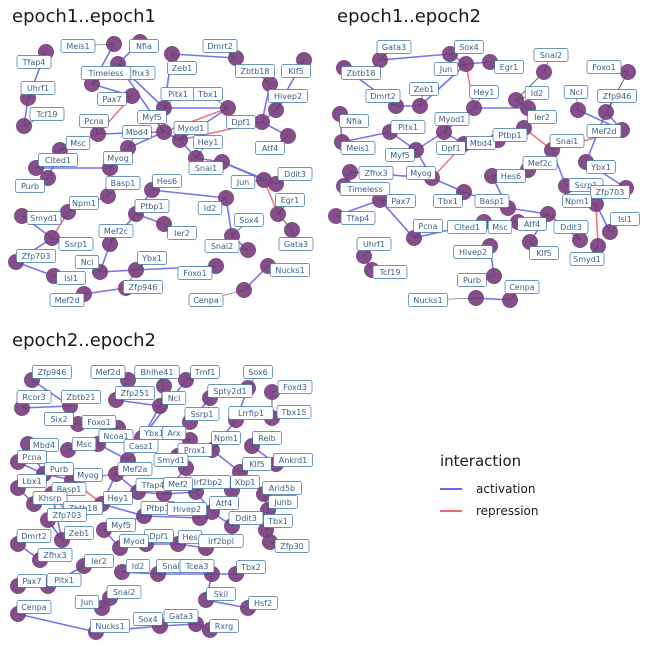 This screenshot has width=650, height=650. Describe the element at coordinates (509, 67) in the screenshot. I see `node-label: Egr1` at that location.